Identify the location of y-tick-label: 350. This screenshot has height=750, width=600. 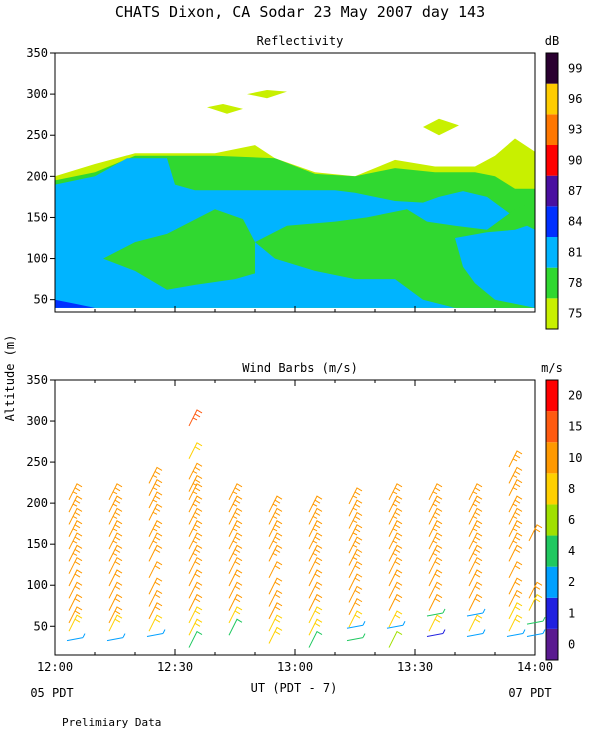
(37, 380).